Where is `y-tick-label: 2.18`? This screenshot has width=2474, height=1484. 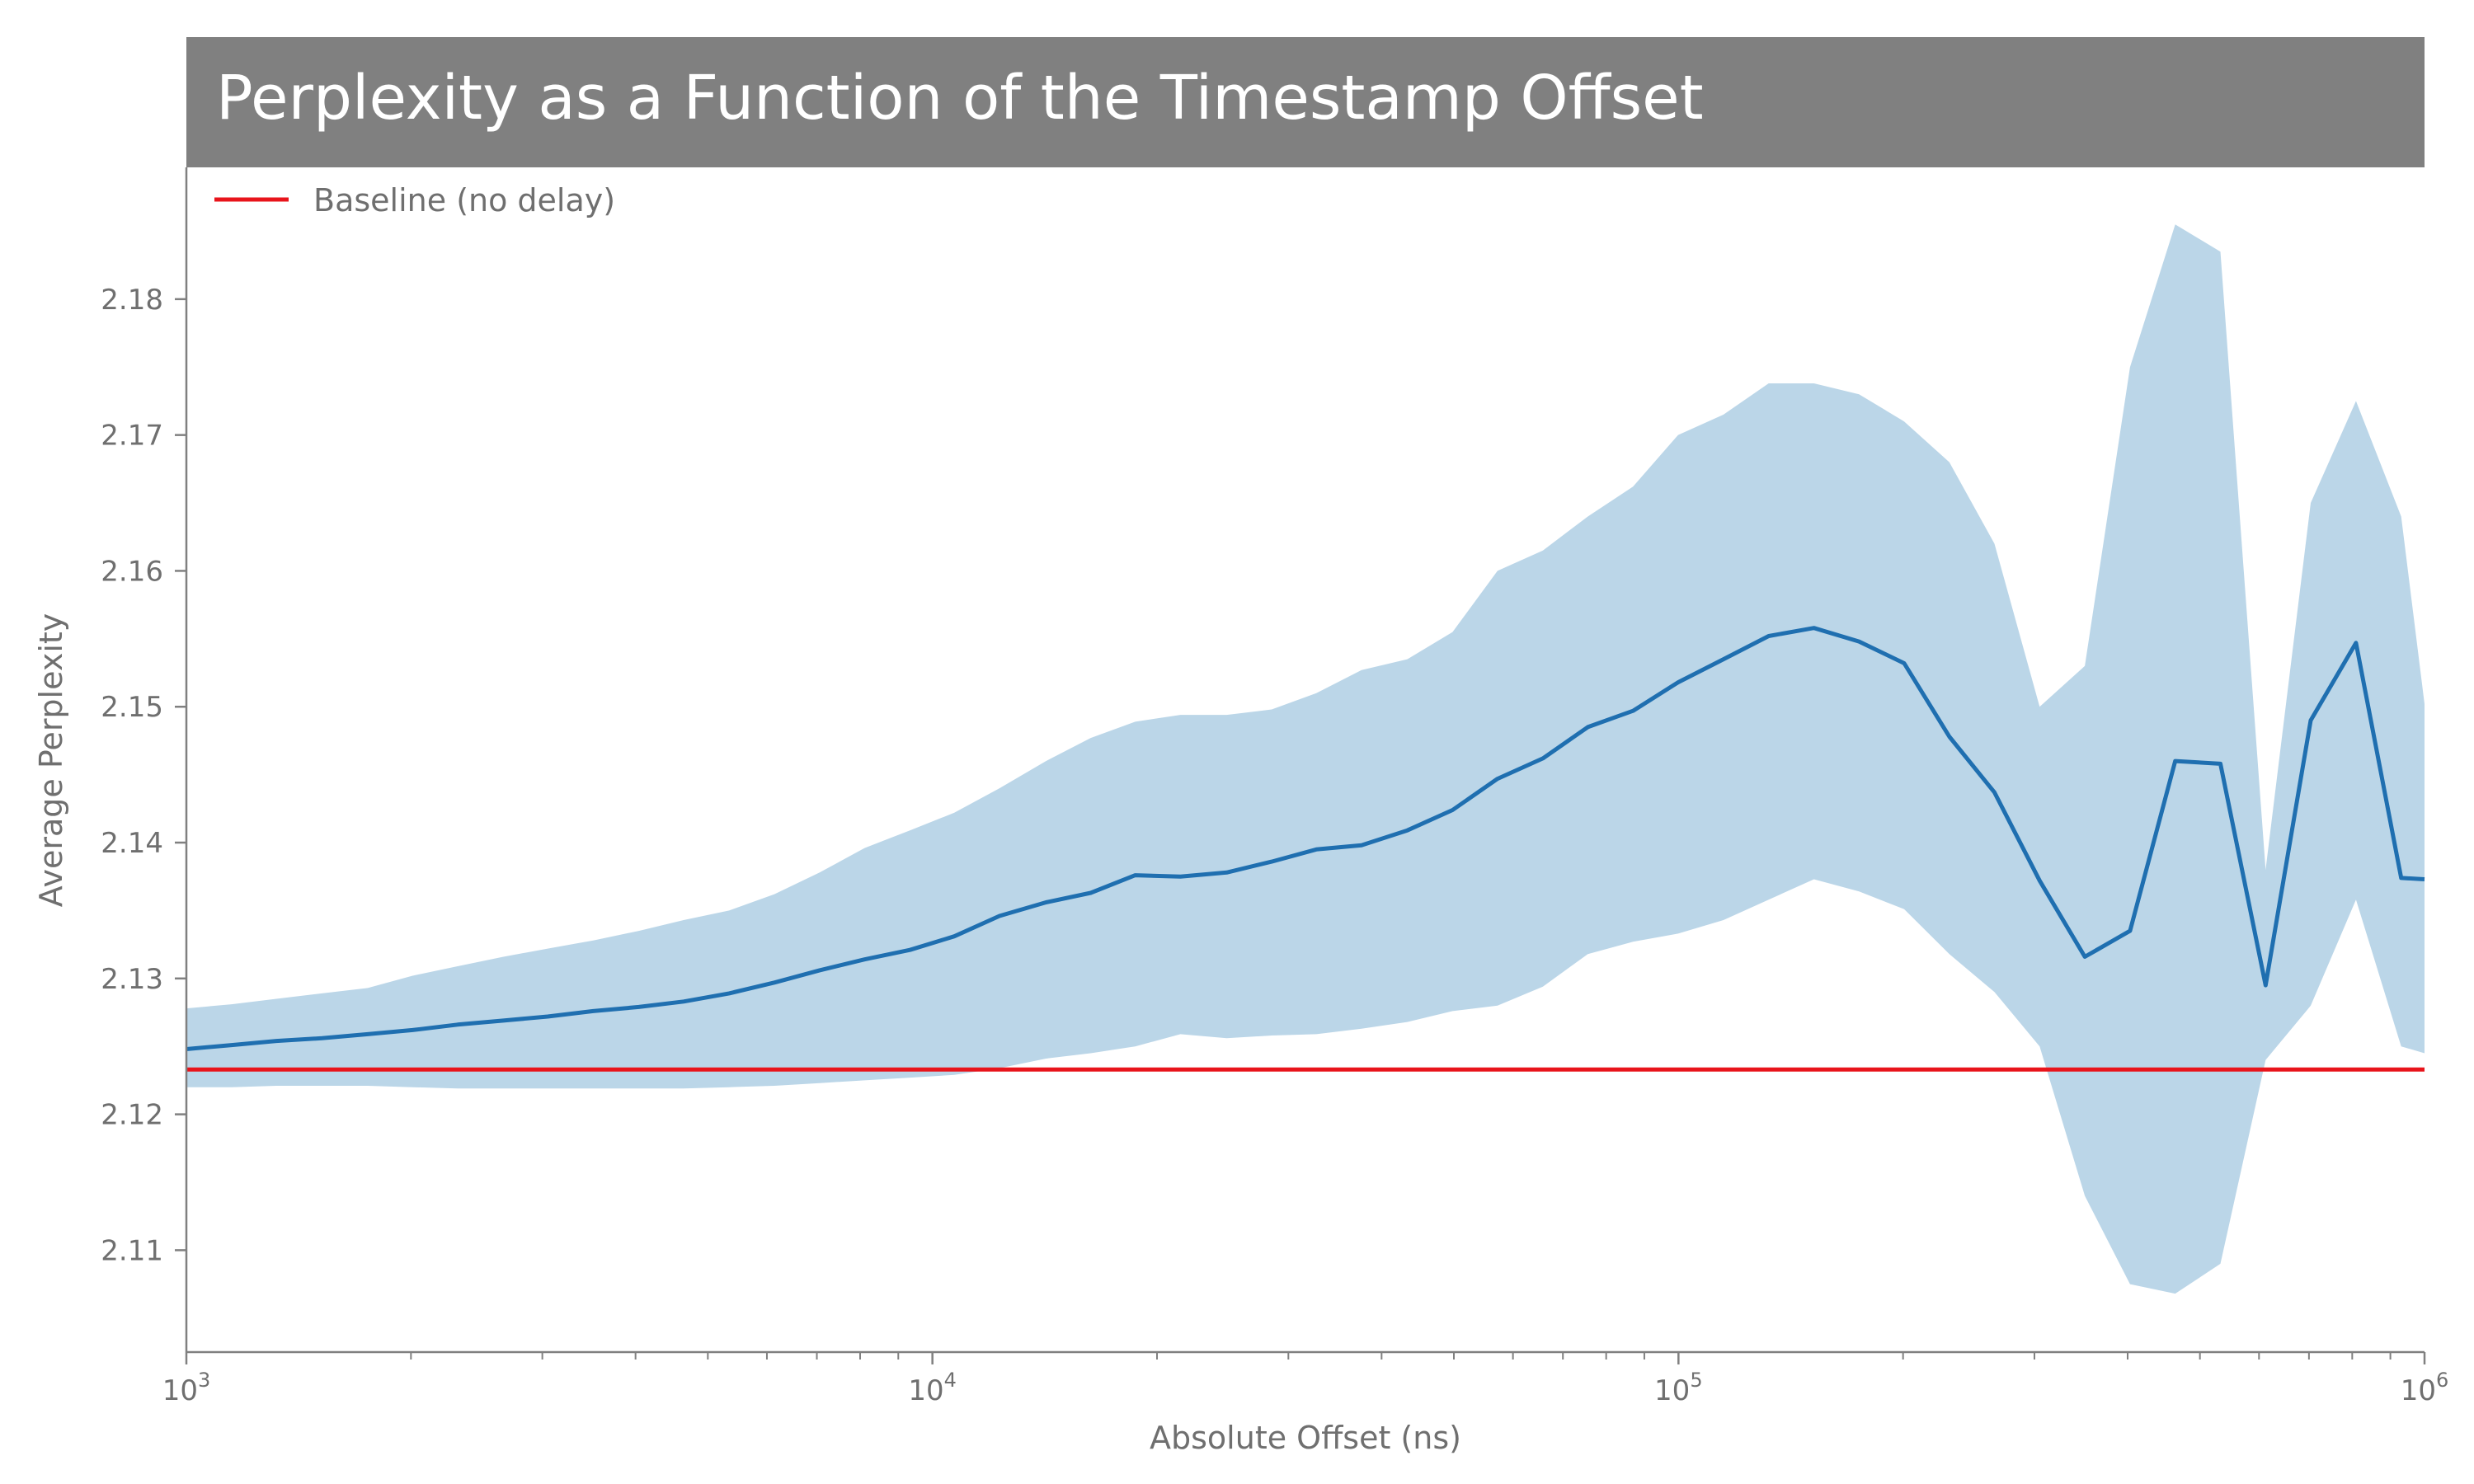 y-tick-label: 2.18 is located at coordinates (132, 300).